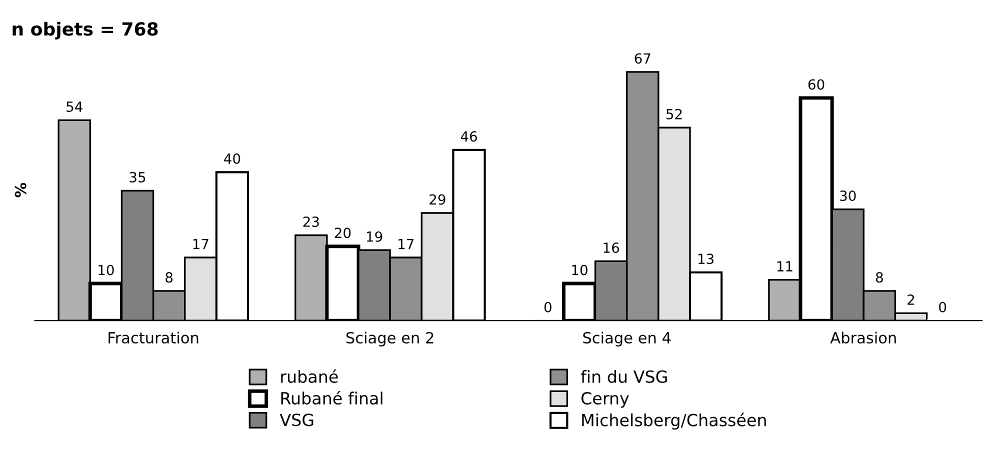  What do you see at coordinates (390, 339) in the screenshot?
I see `x-tick-label: Sciage en 2` at bounding box center [390, 339].